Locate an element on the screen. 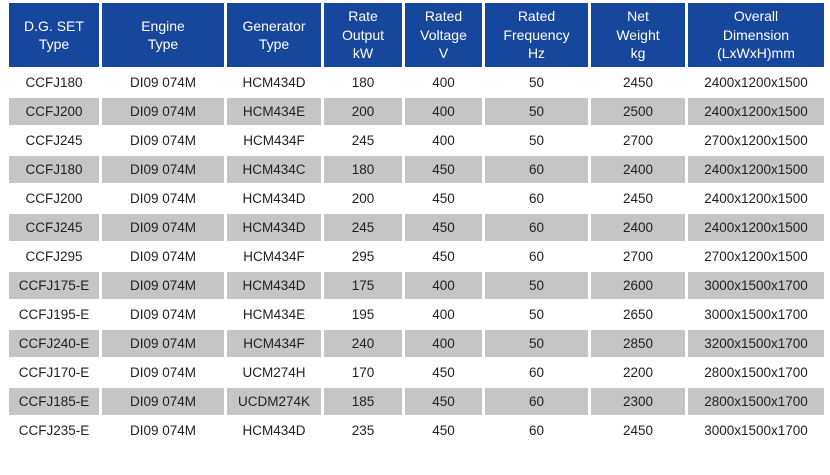 Image resolution: width=830 pixels, height=475 pixels. table-cell: 2850 is located at coordinates (638, 343).